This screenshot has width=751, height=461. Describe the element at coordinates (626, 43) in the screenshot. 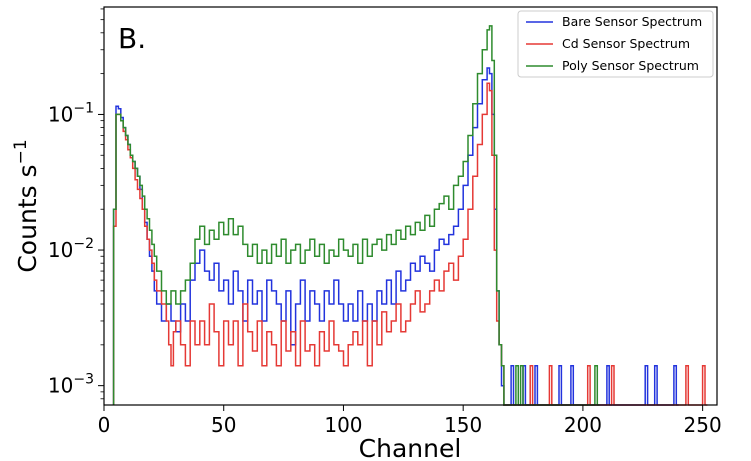

I see `legend-label-cd: Cd Sensor Spectrum` at that location.